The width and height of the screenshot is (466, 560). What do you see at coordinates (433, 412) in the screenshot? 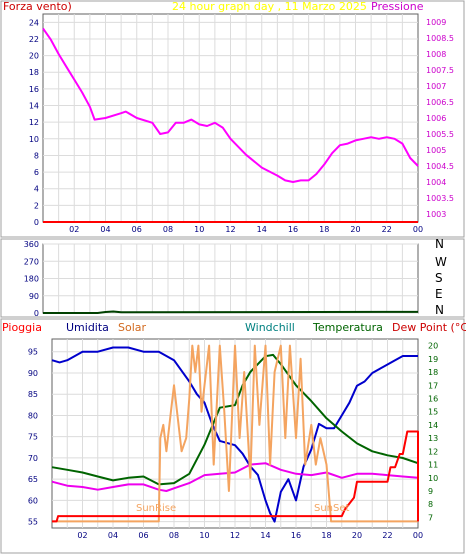
I see `y-right-tick-label-p3: 15` at bounding box center [433, 412].